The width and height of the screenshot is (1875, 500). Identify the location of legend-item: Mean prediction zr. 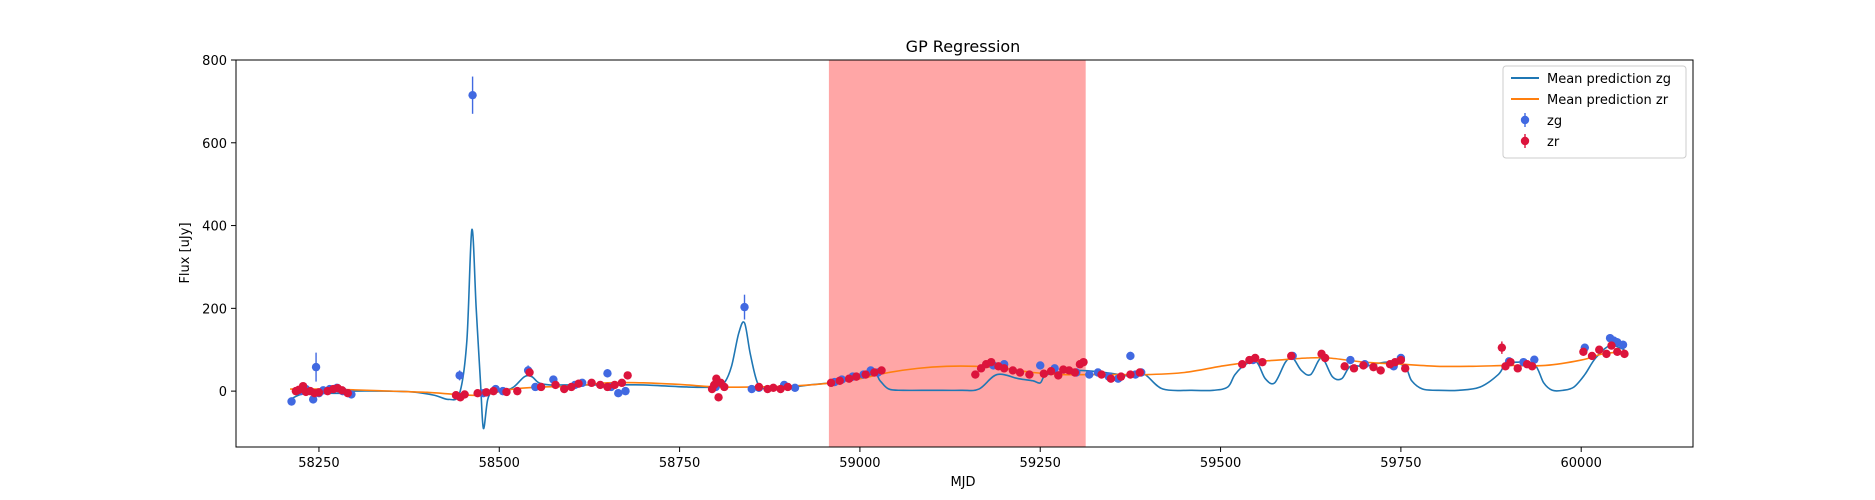
(1590, 100).